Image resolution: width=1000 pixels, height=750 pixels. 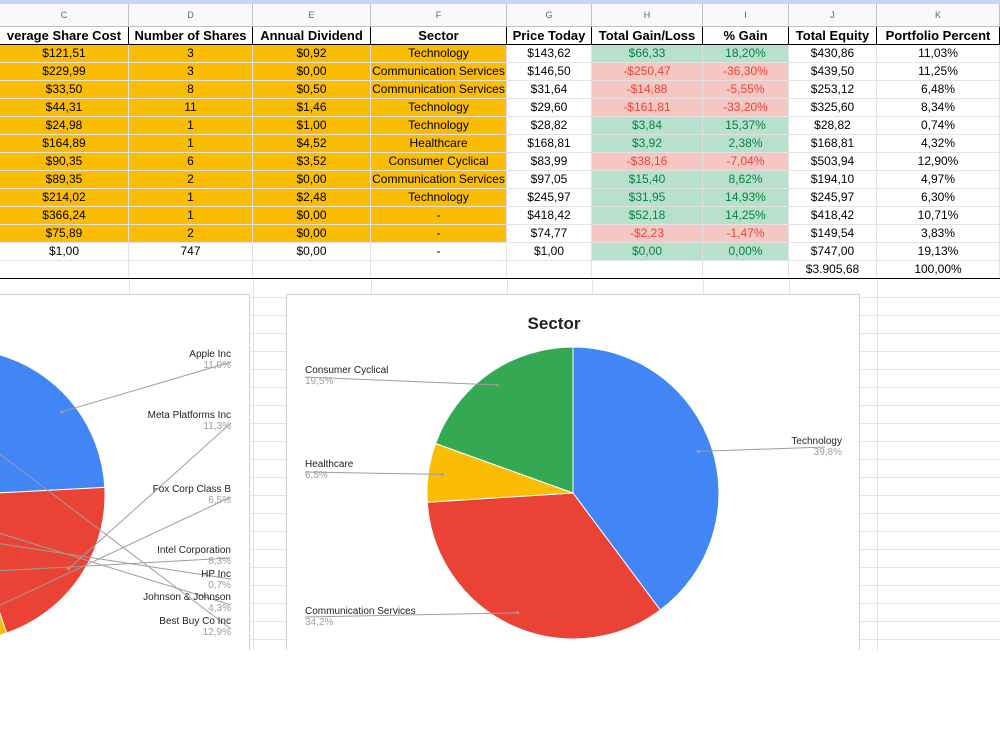 I want to click on column-header-d: D, so click(x=191, y=15).